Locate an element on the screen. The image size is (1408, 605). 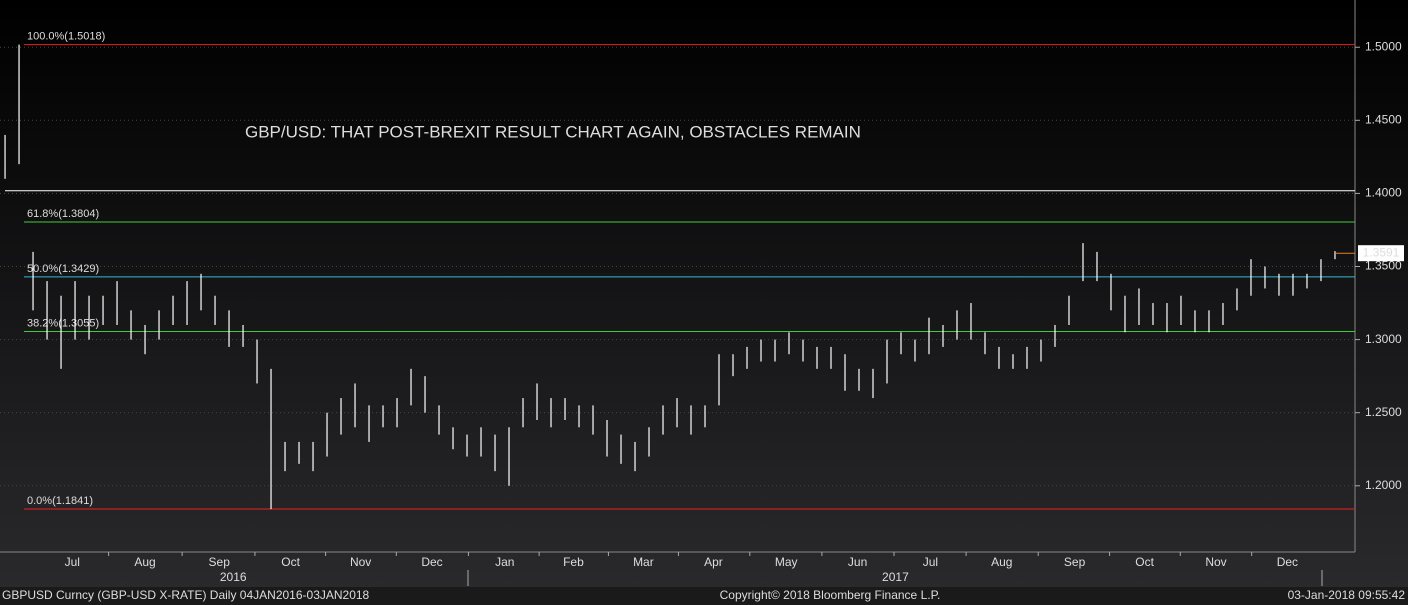
year-label: 2017 is located at coordinates (895, 577).